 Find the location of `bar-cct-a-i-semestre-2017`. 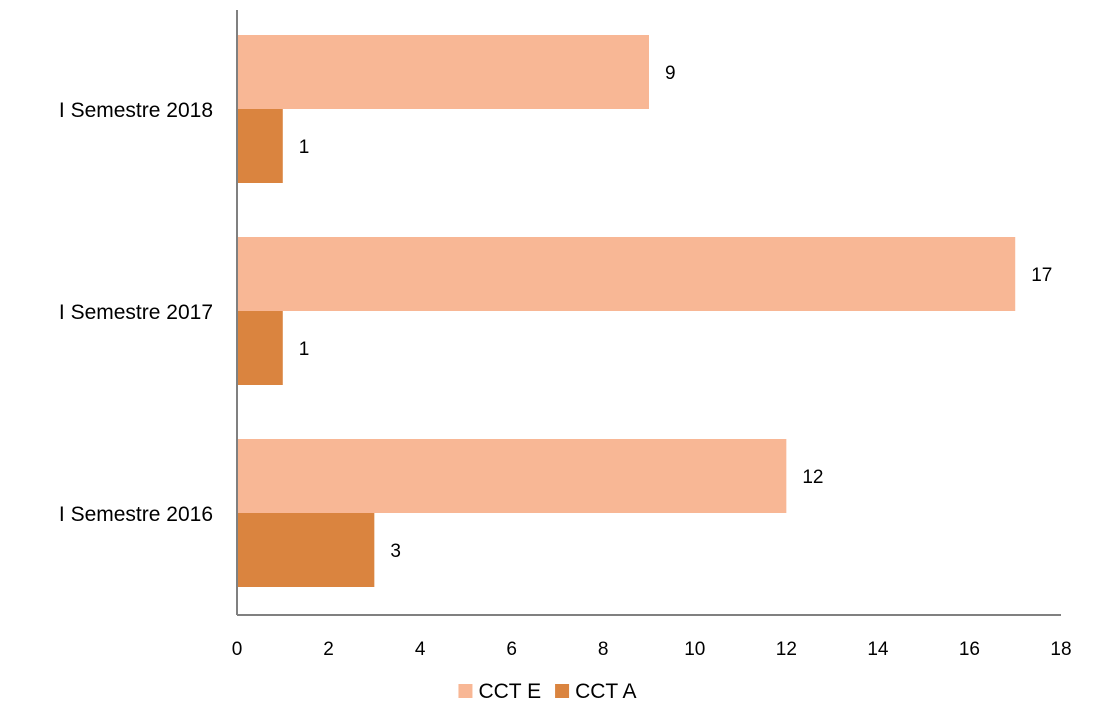

bar-cct-a-i-semestre-2017 is located at coordinates (260, 348).